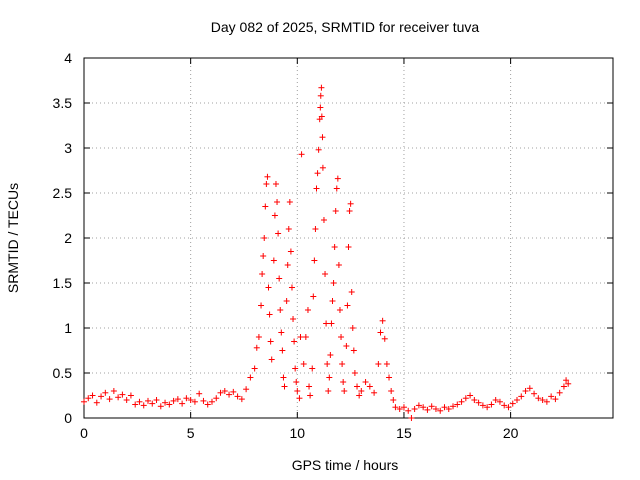  Describe the element at coordinates (68, 328) in the screenshot. I see `y-tick-label: 1` at that location.